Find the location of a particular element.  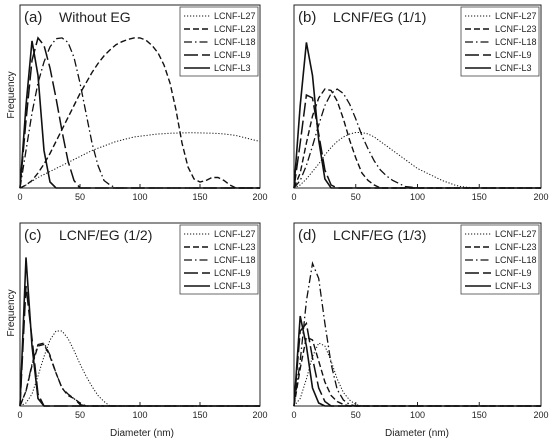

panel-a-xtick-label-0: 0 is located at coordinates (19, 197).